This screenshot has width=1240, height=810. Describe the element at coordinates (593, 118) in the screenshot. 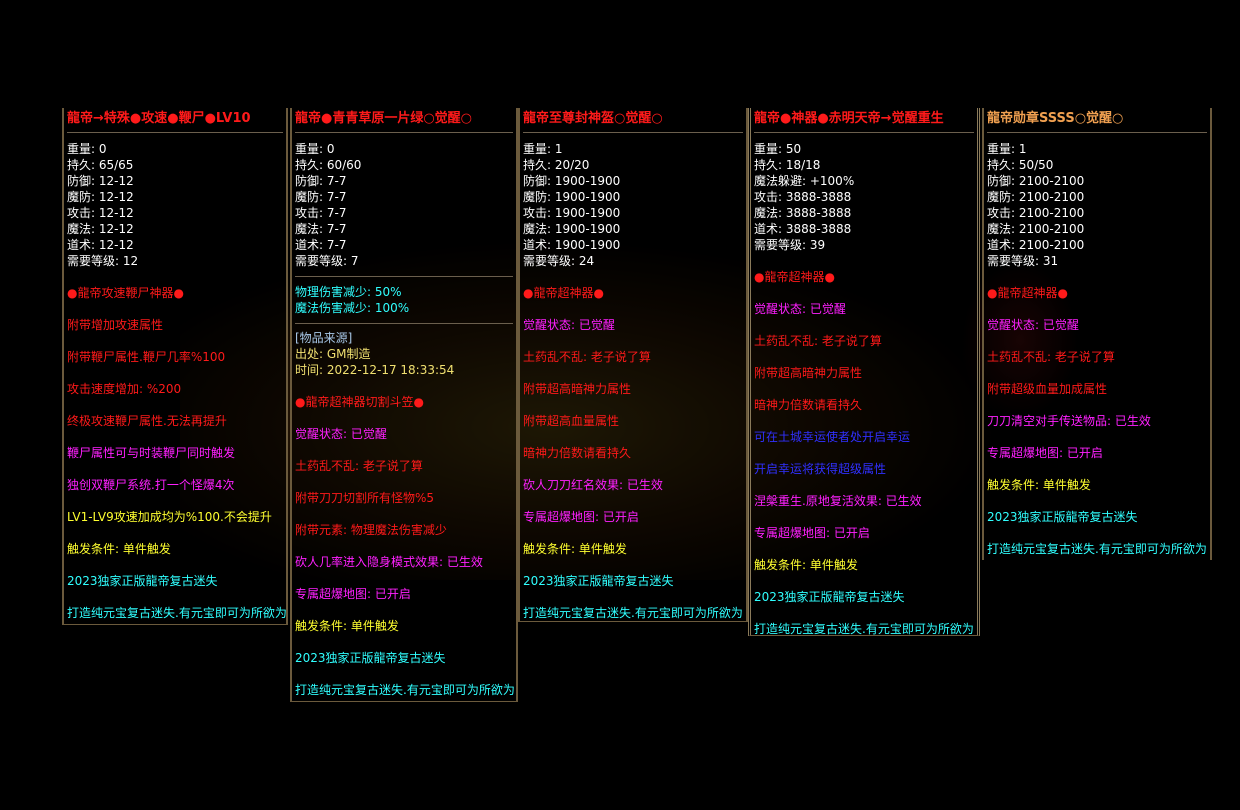

I see `item-title: 龍帝至尊封神盔○觉醒○` at that location.